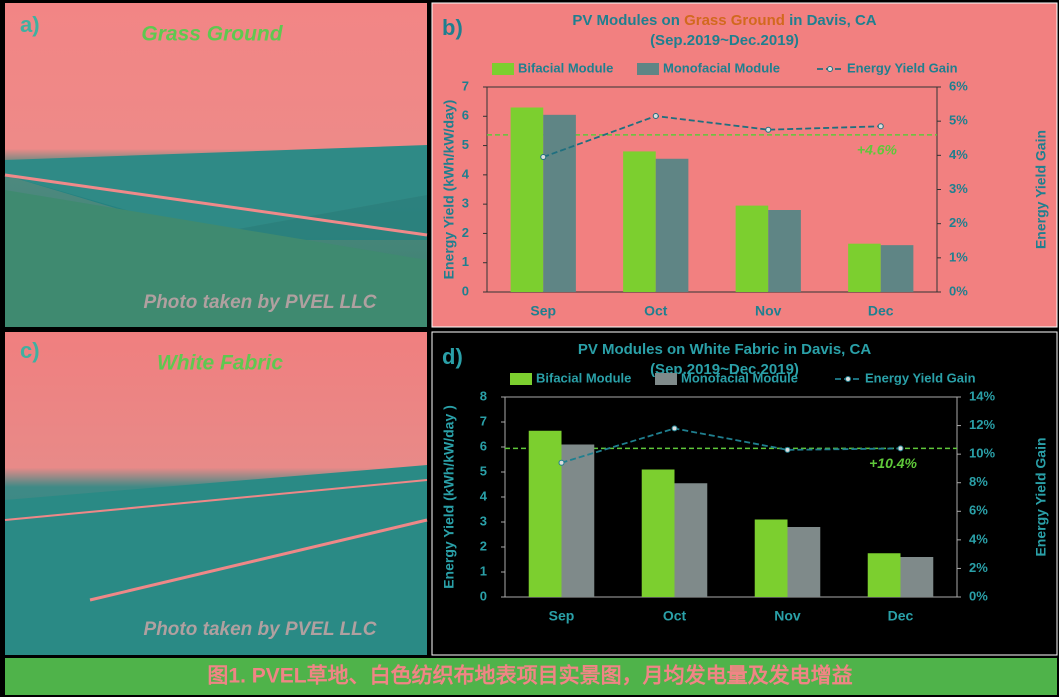 The width and height of the screenshot is (1059, 697). What do you see at coordinates (628, 20) in the screenshot?
I see `title-part: PV Modules on` at bounding box center [628, 20].